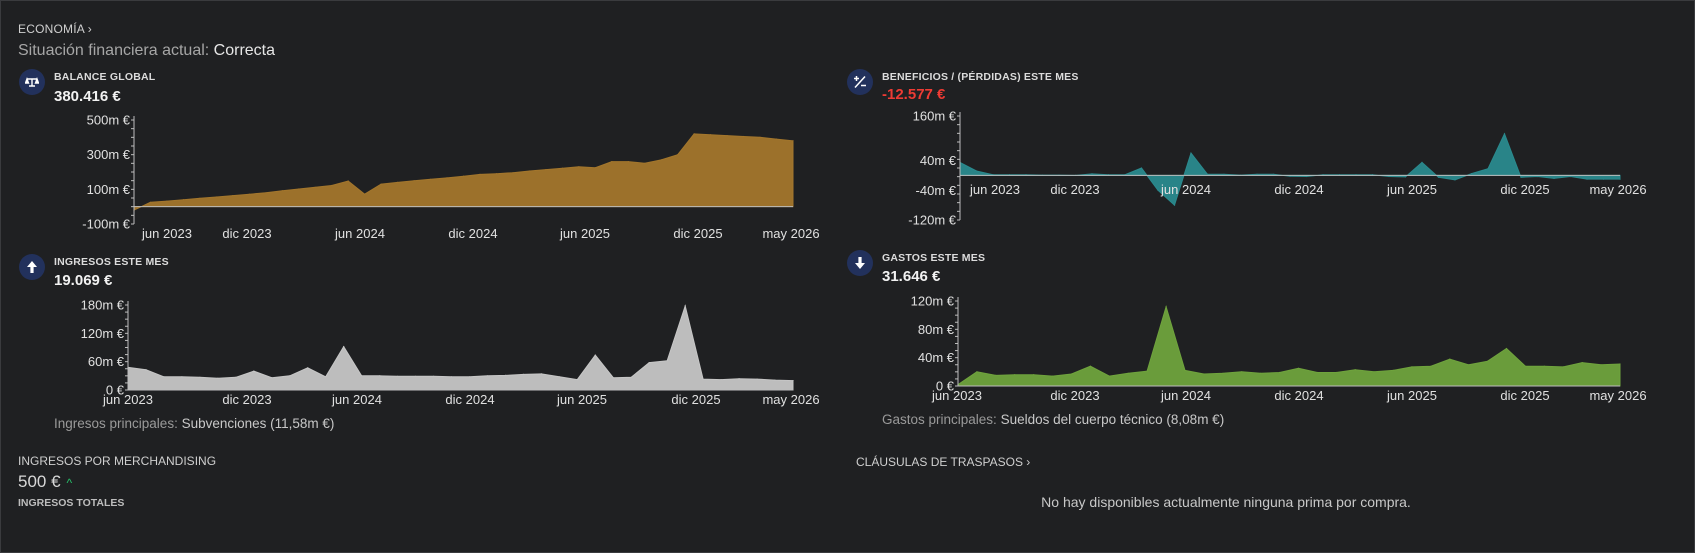  What do you see at coordinates (980, 77) in the screenshot?
I see `profit-label: BENEFICIOS / (PÉRDIDAS) ESTE MES` at bounding box center [980, 77].